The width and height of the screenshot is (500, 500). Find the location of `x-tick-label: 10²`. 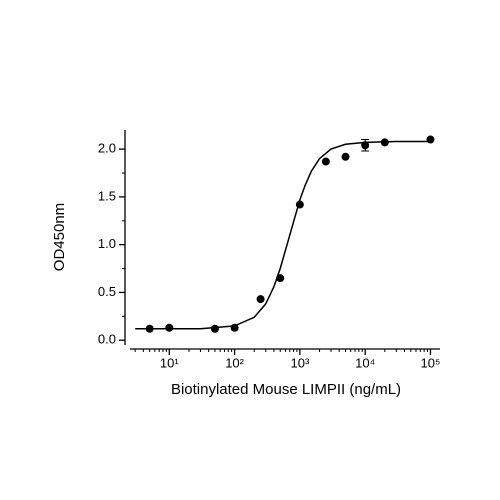

x-tick-label: 10² is located at coordinates (234, 362).